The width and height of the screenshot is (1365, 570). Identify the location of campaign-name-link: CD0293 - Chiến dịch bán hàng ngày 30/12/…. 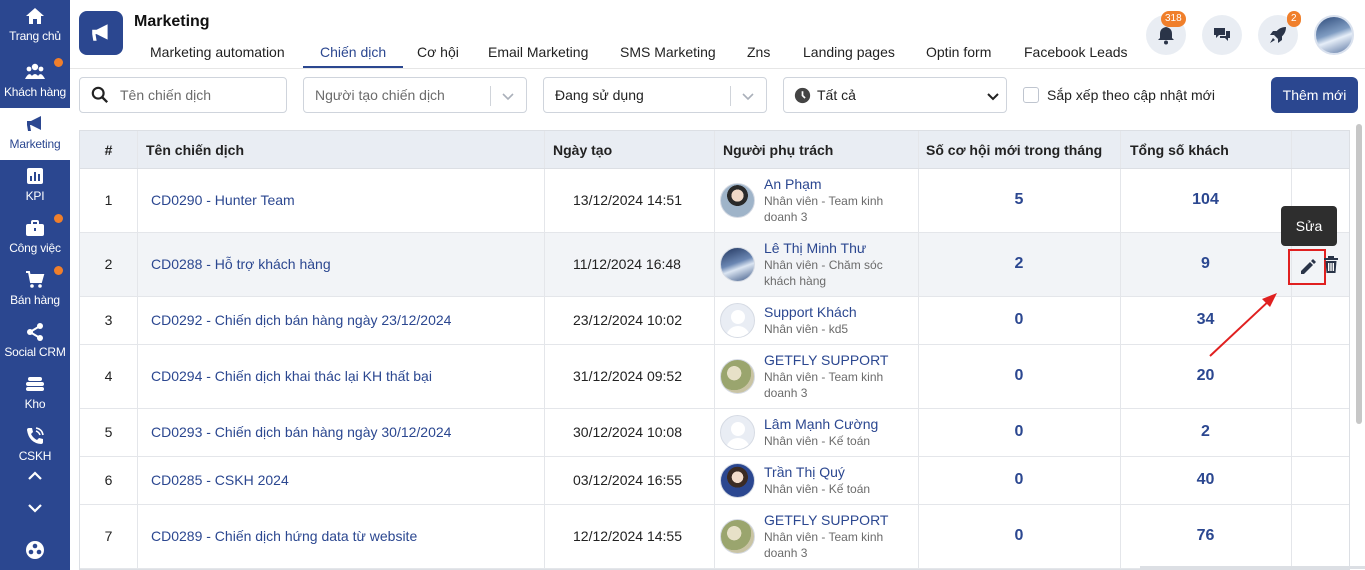
(301, 432).